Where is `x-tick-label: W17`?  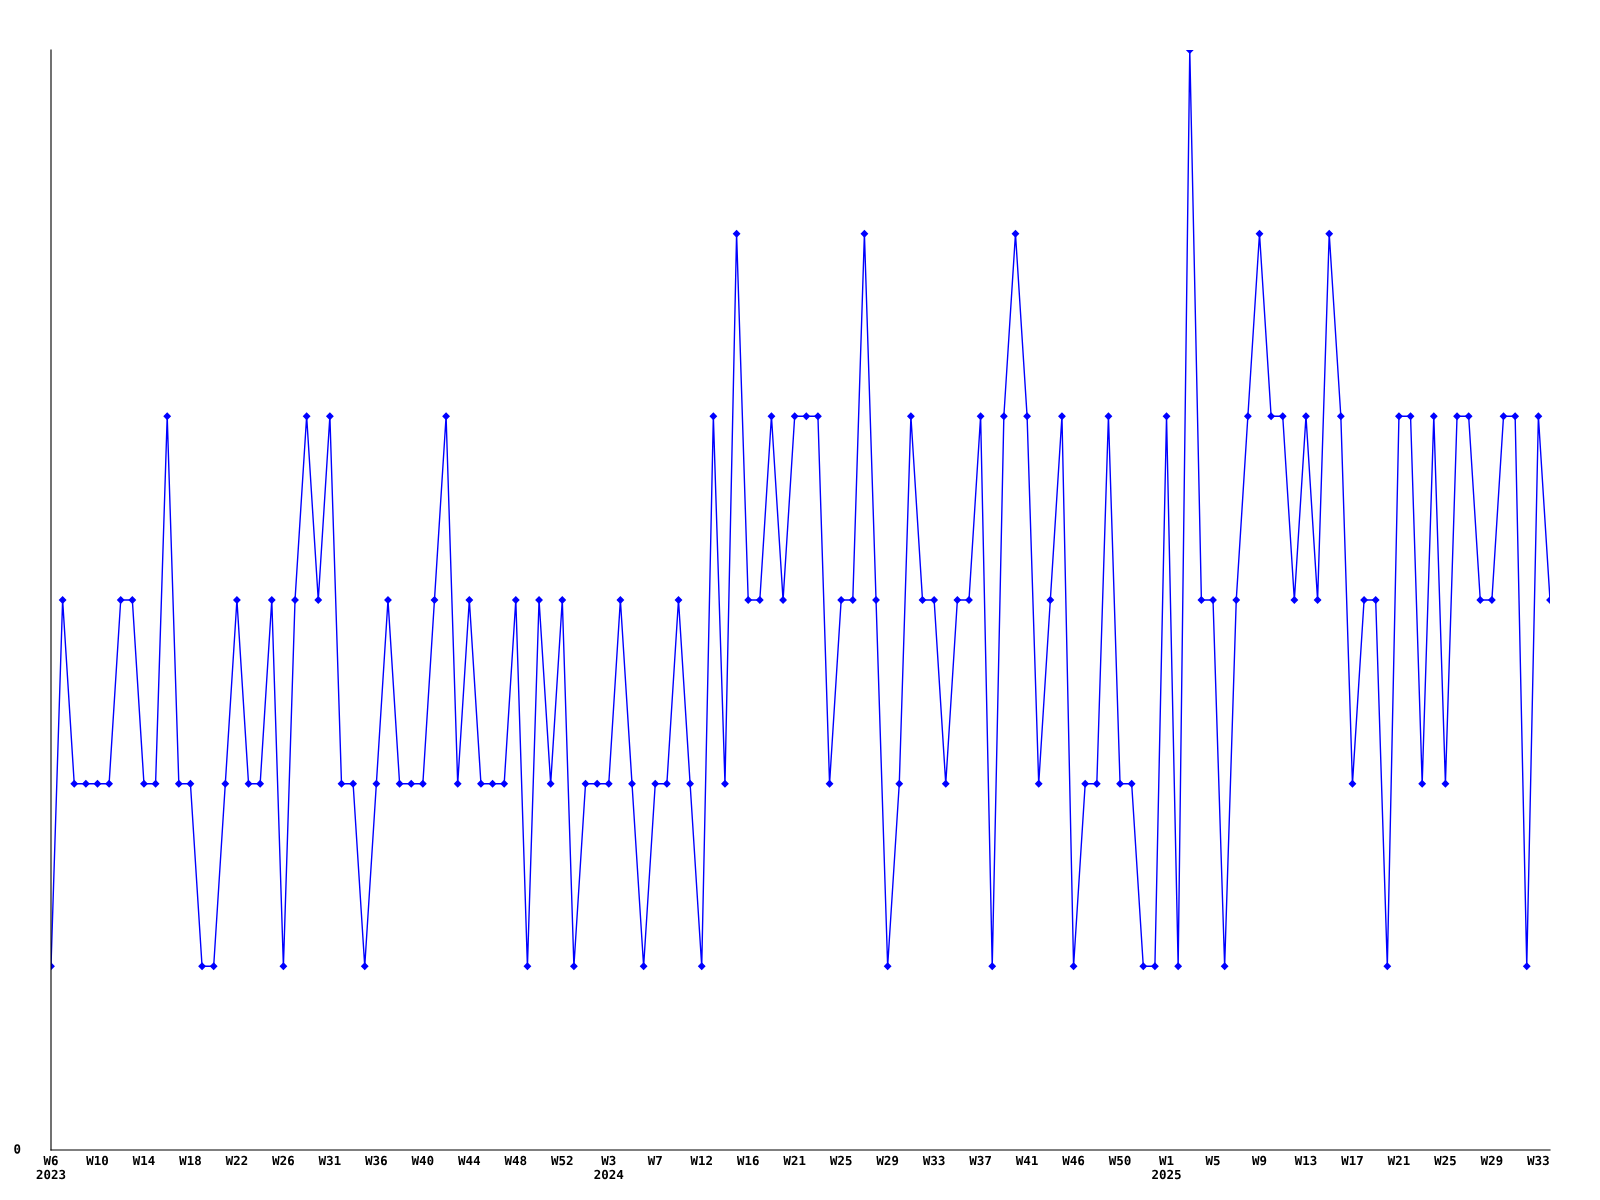 x-tick-label: W17 is located at coordinates (1352, 1160).